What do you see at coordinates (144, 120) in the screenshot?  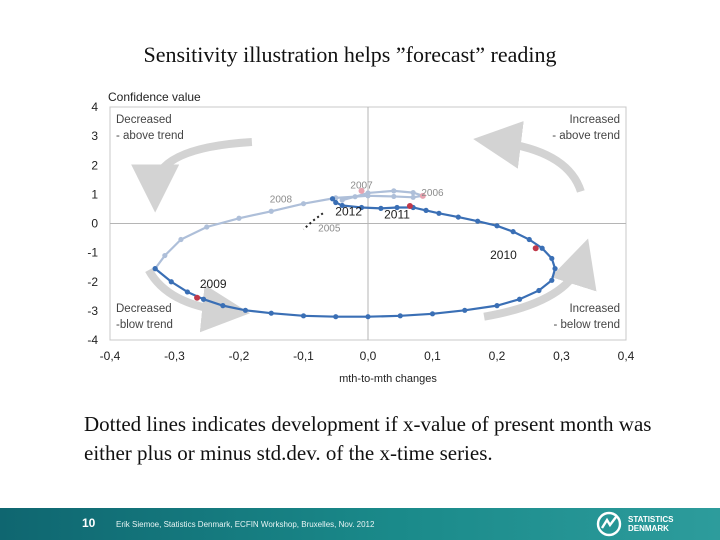 I see `quadrant-label-top-left: Decreased` at bounding box center [144, 120].